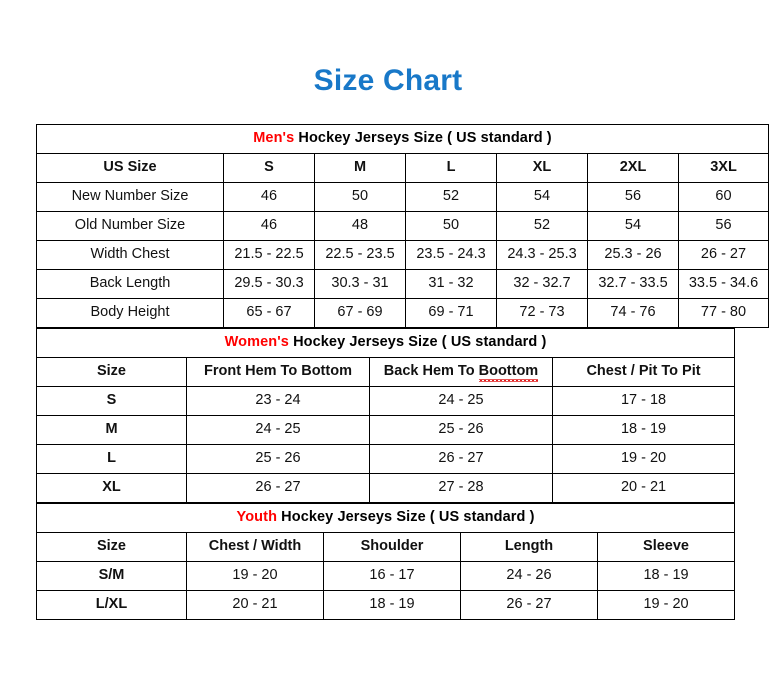  Describe the element at coordinates (451, 226) in the screenshot. I see `mens-cell-1-2: 50` at that location.